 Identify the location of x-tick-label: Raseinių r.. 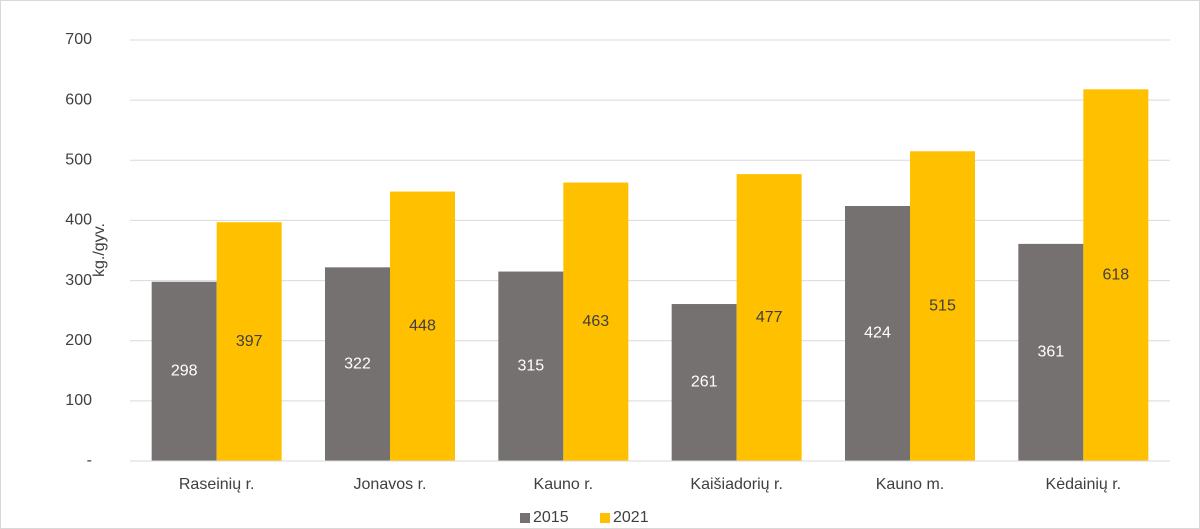
(217, 484).